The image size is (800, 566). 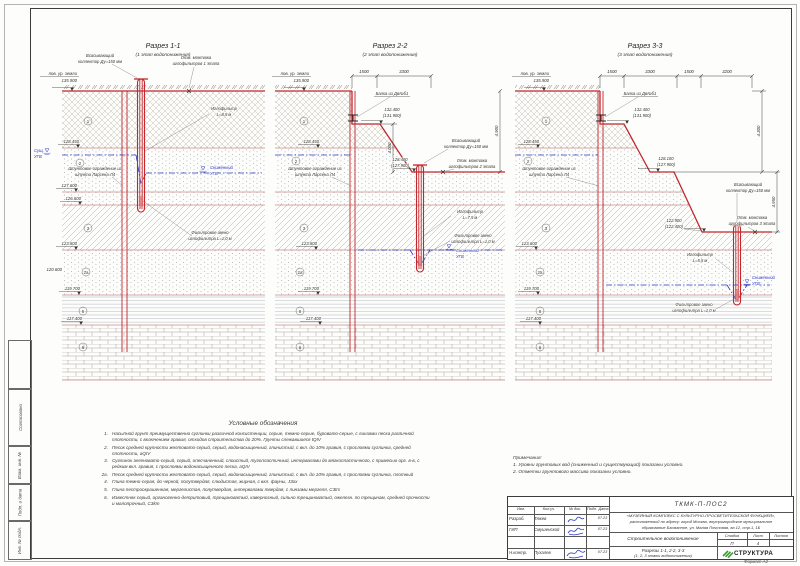 I want to click on layer-number: 2а, so click(x=86, y=272).